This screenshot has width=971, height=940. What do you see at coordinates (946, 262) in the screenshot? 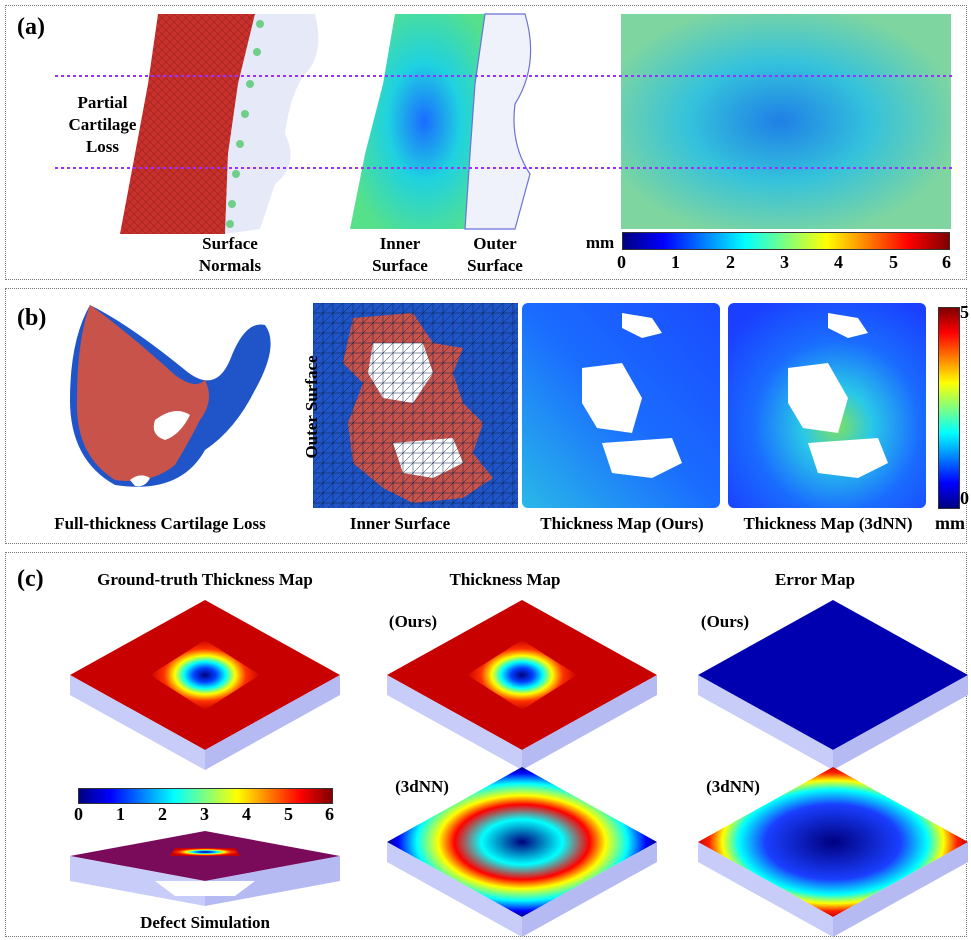
I see `colorbar-a-tick-6: 6` at bounding box center [946, 262].